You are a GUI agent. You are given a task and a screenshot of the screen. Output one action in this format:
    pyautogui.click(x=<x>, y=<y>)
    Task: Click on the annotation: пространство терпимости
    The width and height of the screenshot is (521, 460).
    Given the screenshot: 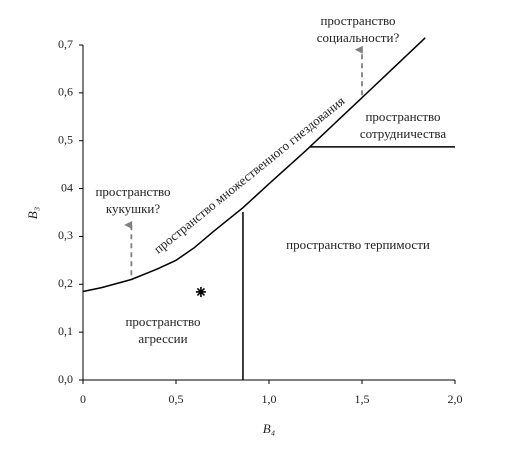 What is the action you would take?
    pyautogui.click(x=358, y=244)
    